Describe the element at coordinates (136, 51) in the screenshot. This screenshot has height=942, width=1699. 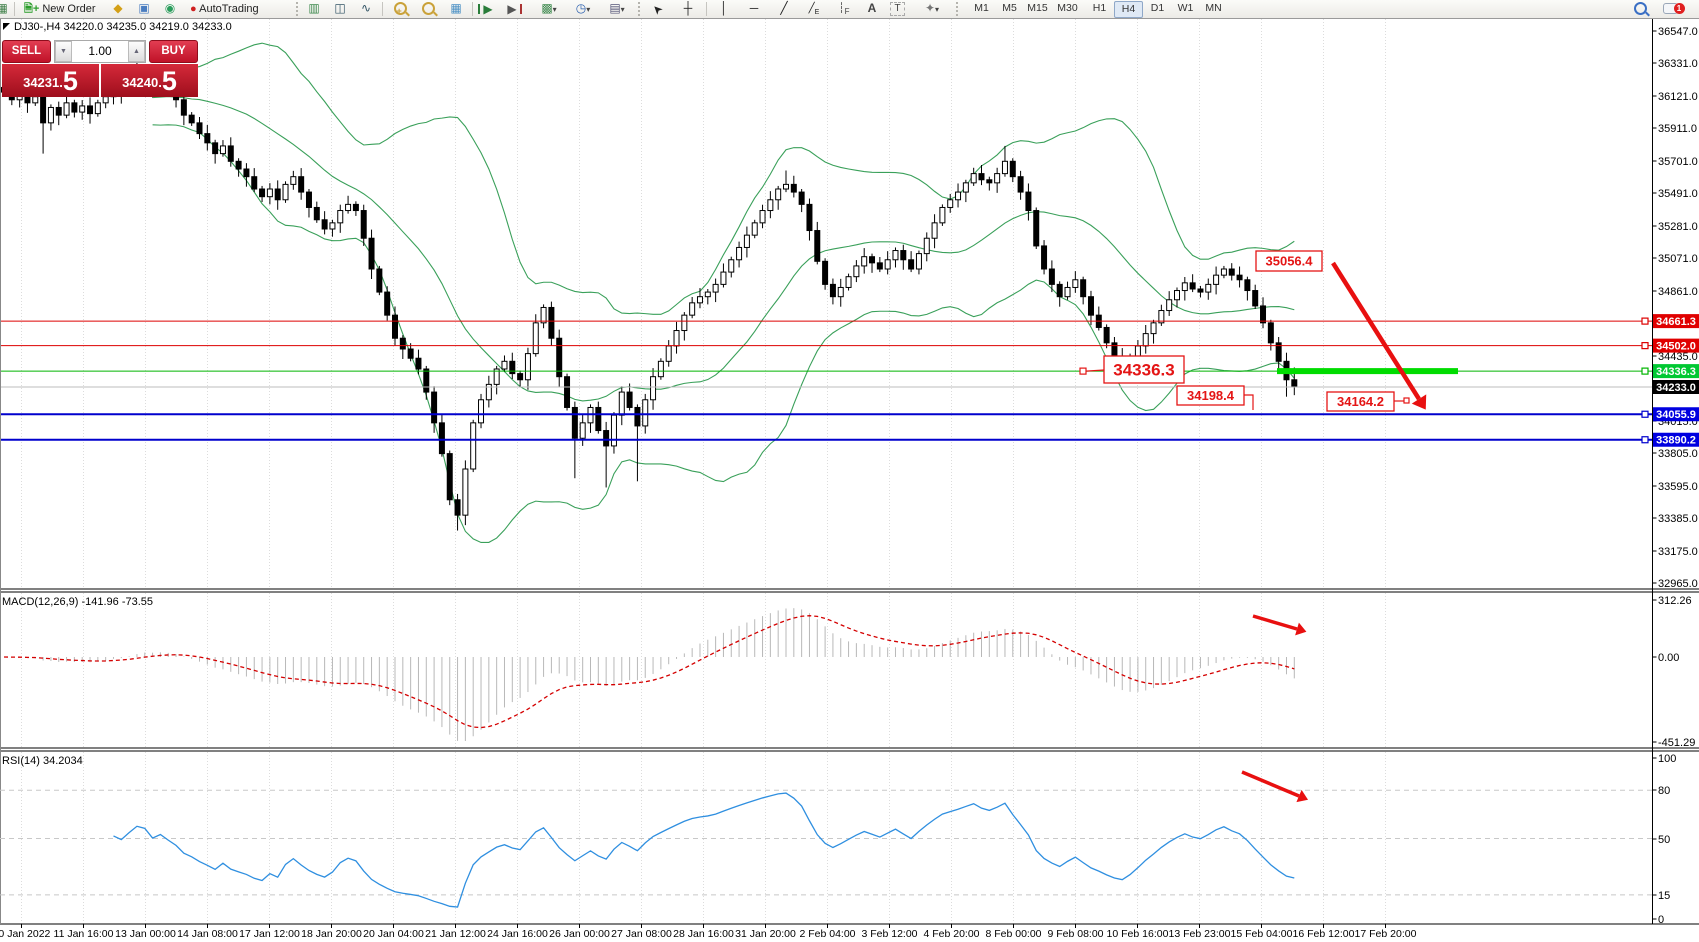
I see `volume-increase-button: ▲` at that location.